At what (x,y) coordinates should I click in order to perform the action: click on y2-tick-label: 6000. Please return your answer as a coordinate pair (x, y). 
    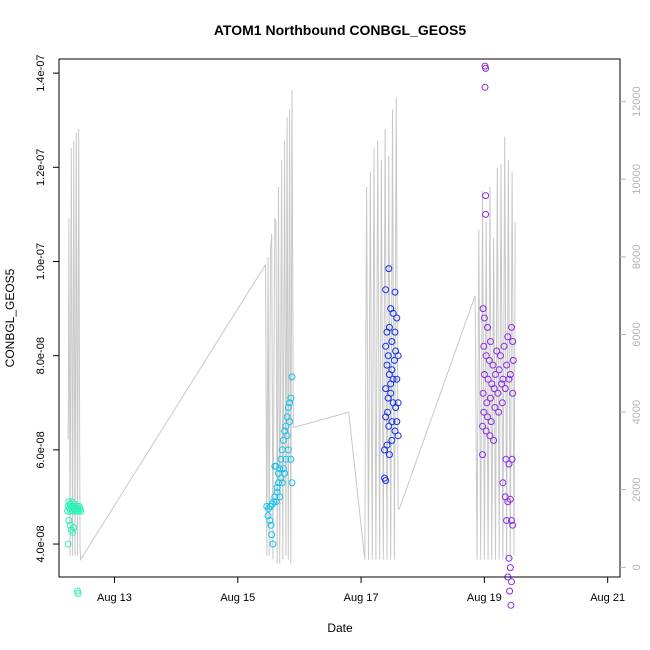
    Looking at the image, I should click on (637, 334).